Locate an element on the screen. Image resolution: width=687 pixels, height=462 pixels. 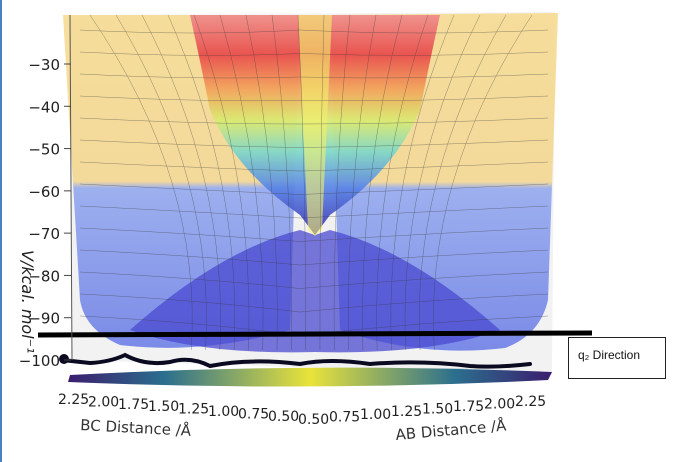
bc-tick-label: 1.00 is located at coordinates (223, 412).